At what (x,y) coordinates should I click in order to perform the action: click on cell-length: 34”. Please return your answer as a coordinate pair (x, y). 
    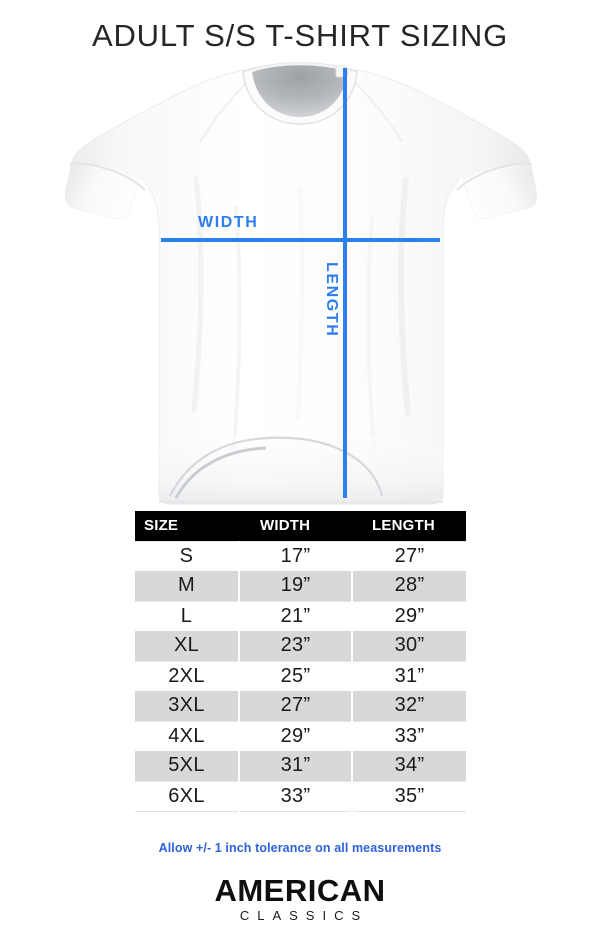
    Looking at the image, I should click on (409, 766).